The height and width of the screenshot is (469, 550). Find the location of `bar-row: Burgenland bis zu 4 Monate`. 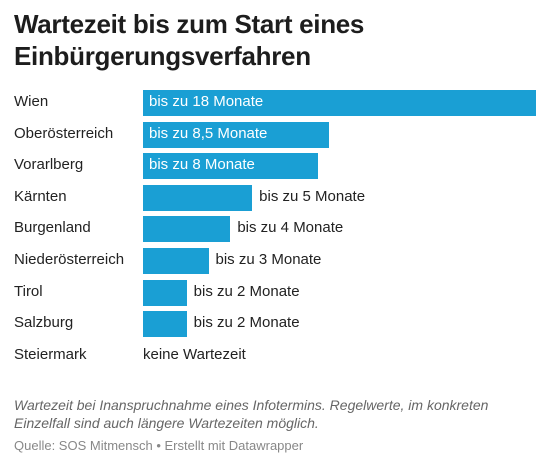

bar-row: Burgenland bis zu 4 Monate is located at coordinates (275, 230).